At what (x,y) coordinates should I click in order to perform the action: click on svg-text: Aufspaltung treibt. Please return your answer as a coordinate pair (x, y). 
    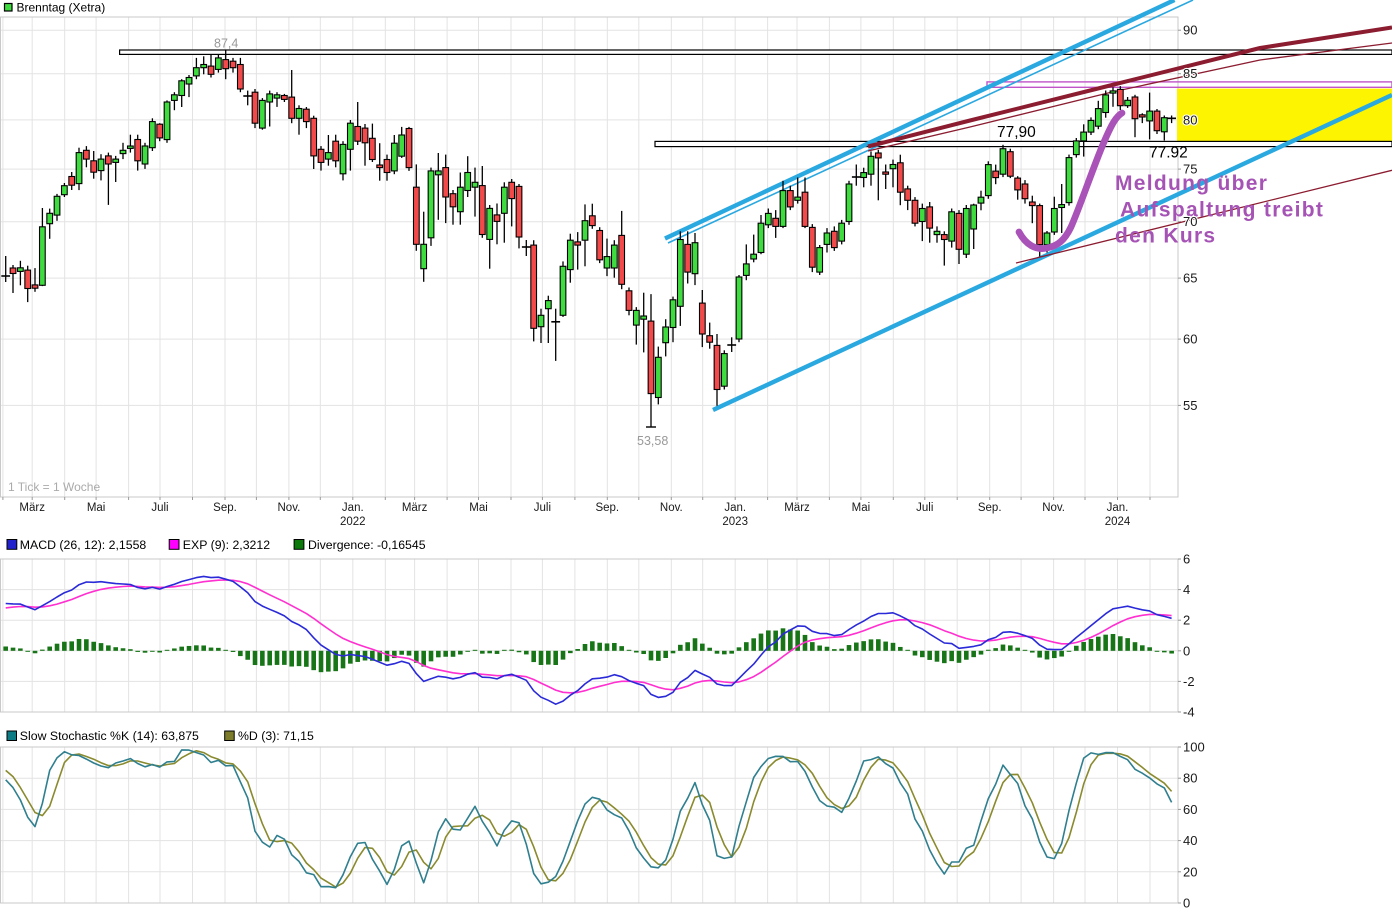
    Looking at the image, I should click on (1222, 210).